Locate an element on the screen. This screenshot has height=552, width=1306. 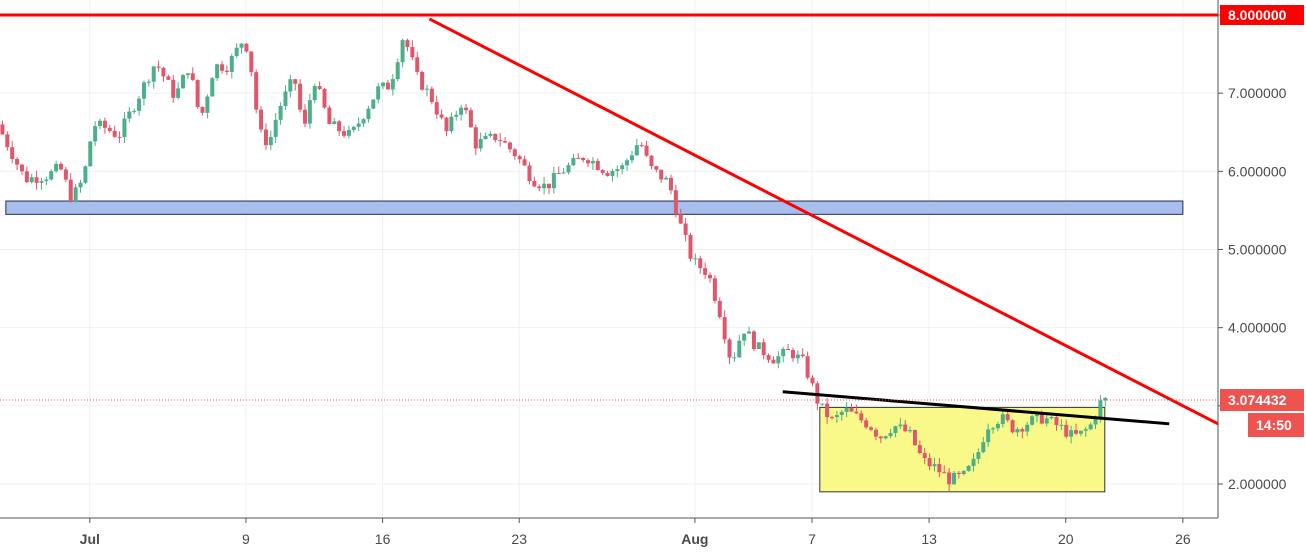
x-tick-label: 7 is located at coordinates (812, 539).